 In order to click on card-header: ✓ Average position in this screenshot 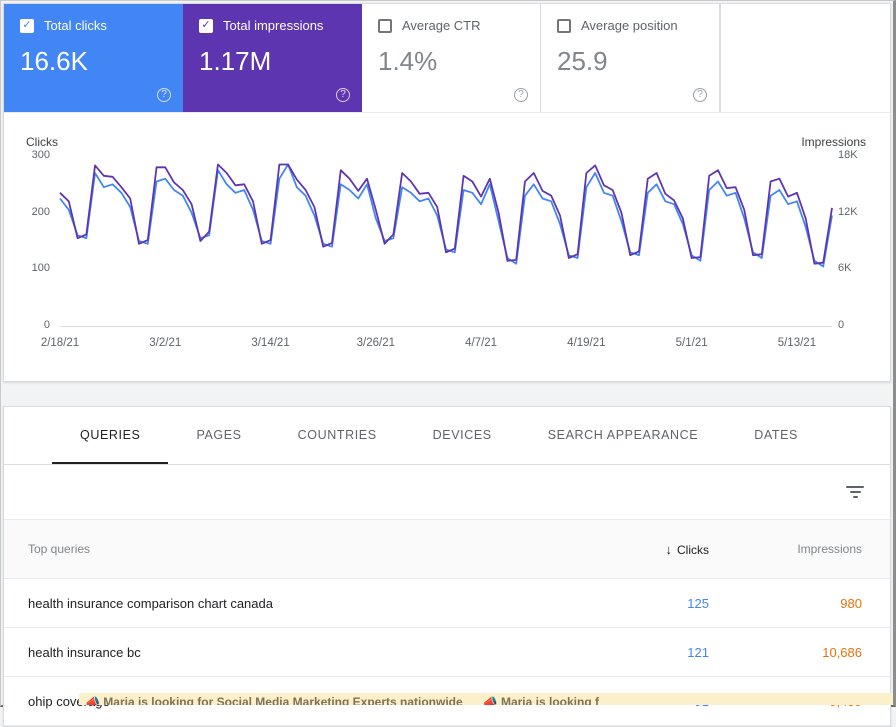, I will do `click(630, 25)`.